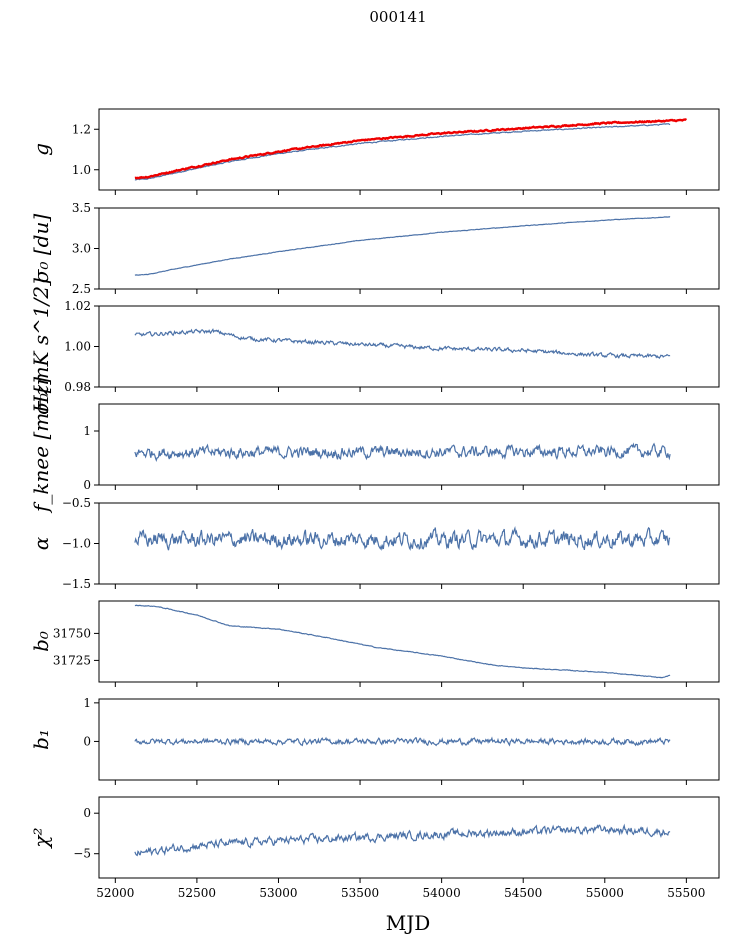 Image resolution: width=729 pixels, height=944 pixels. I want to click on x-tick-label: 52500, so click(197, 893).